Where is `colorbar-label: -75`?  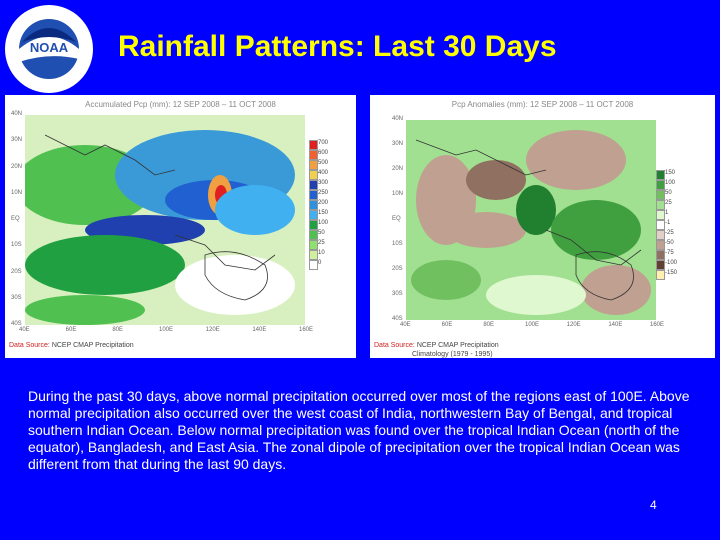
colorbar-label: -75 is located at coordinates (669, 253).